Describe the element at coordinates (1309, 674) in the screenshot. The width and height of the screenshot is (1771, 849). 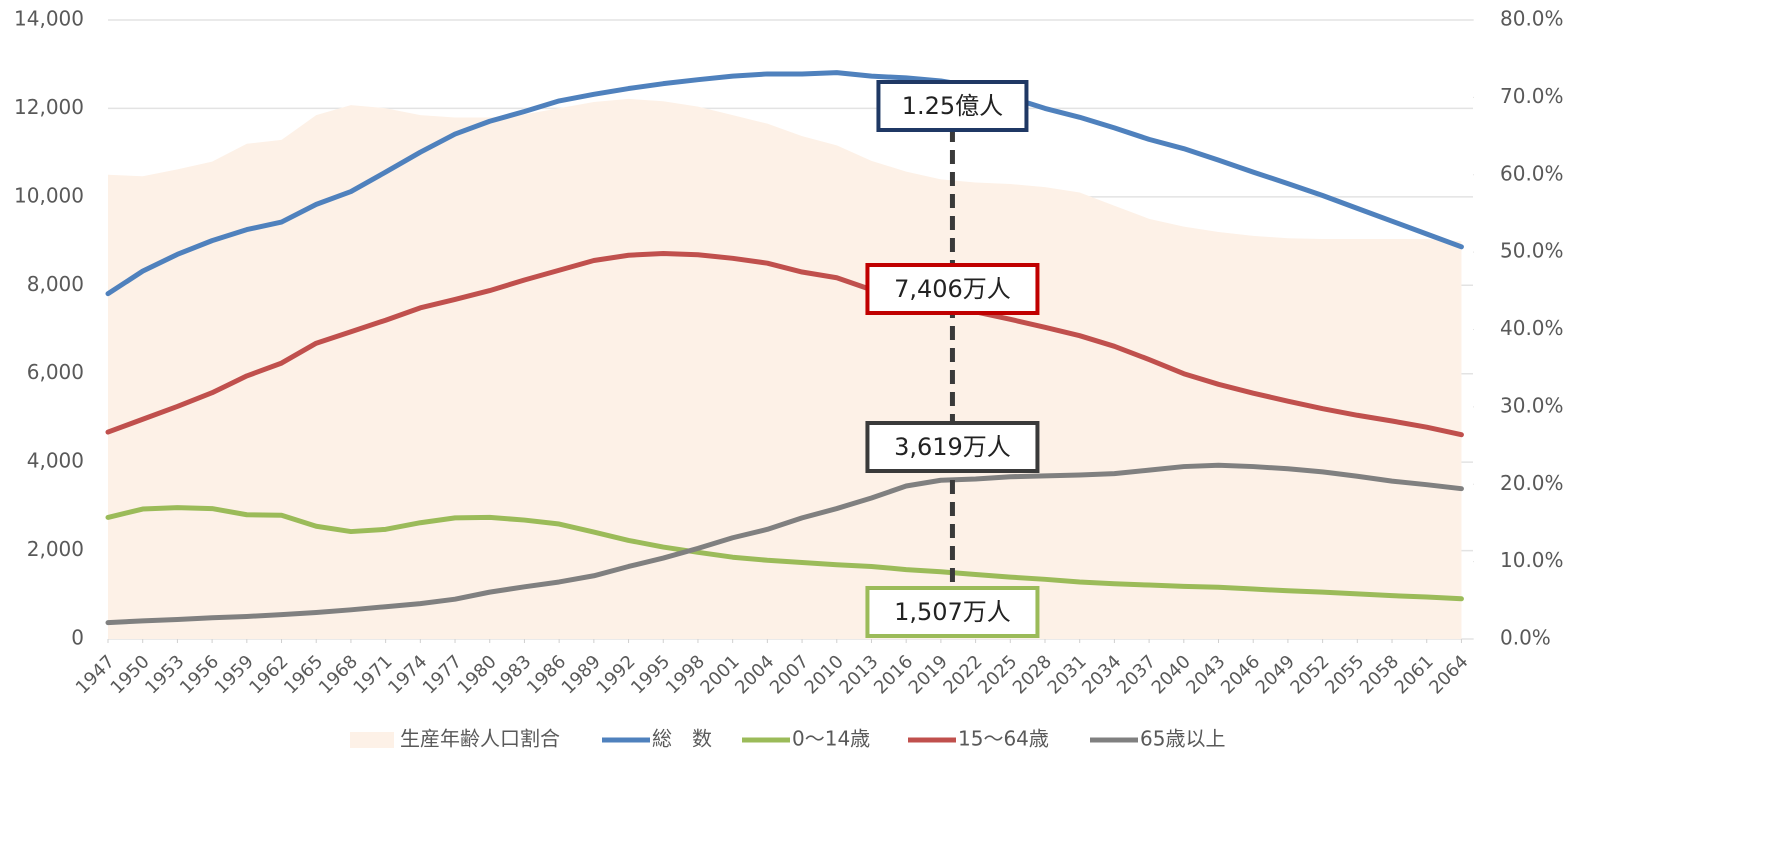
I see `x-tick-label: 2052` at that location.